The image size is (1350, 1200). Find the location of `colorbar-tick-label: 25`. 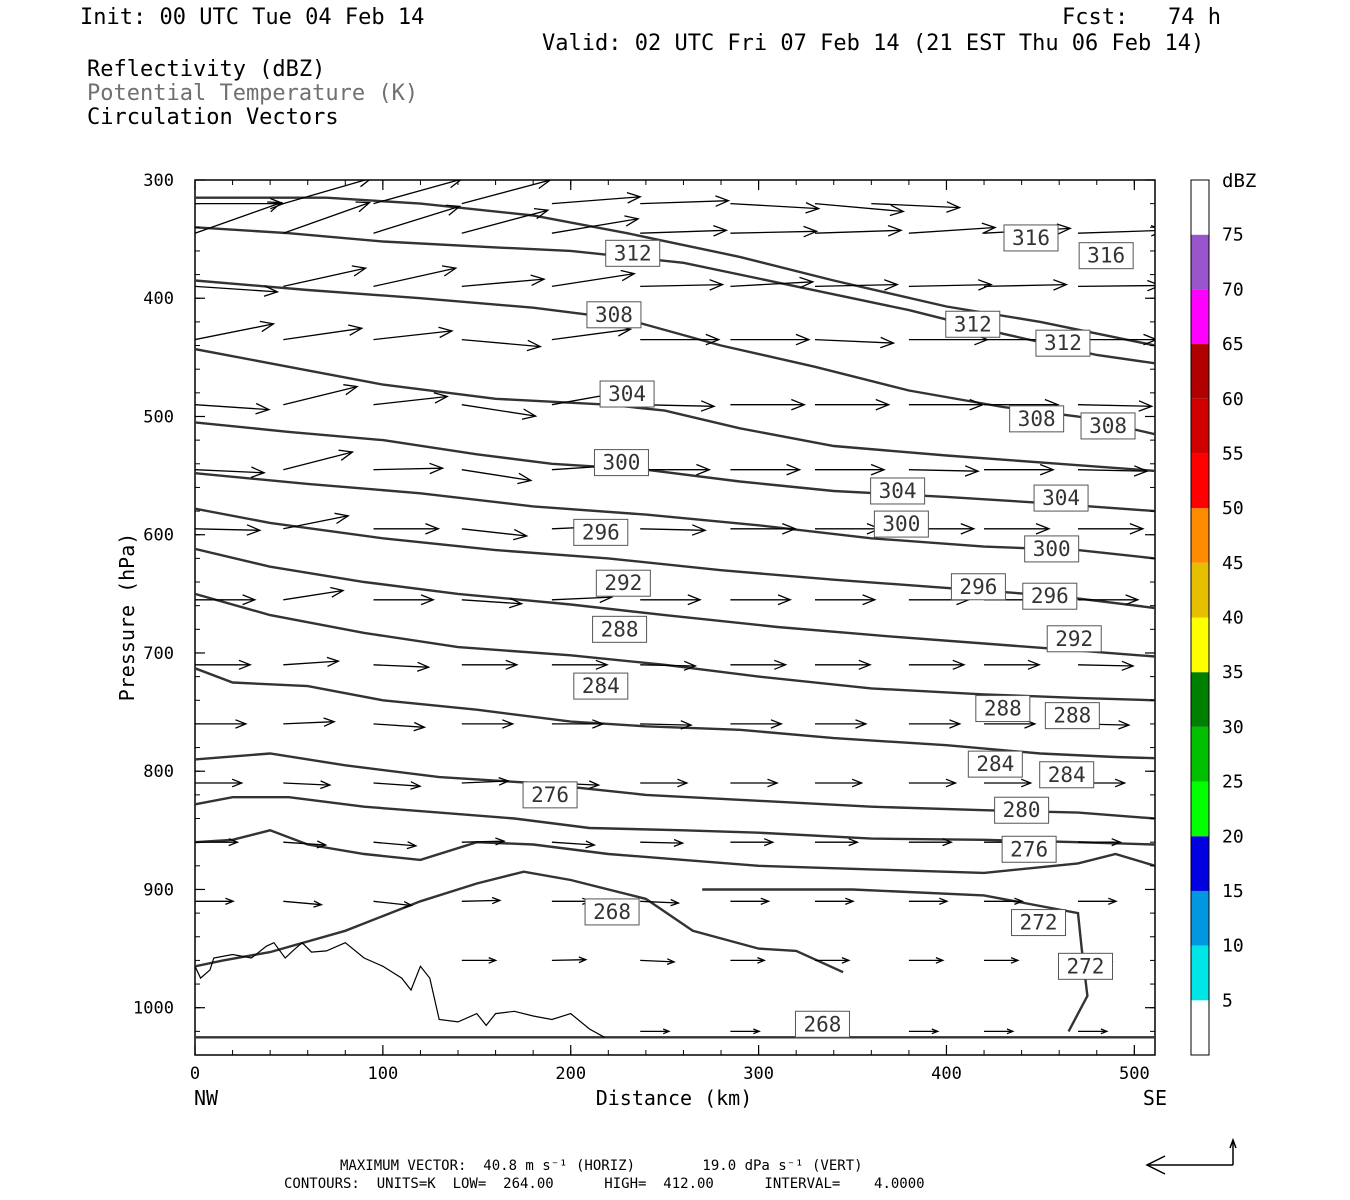

colorbar-tick-label: 25 is located at coordinates (1233, 782).